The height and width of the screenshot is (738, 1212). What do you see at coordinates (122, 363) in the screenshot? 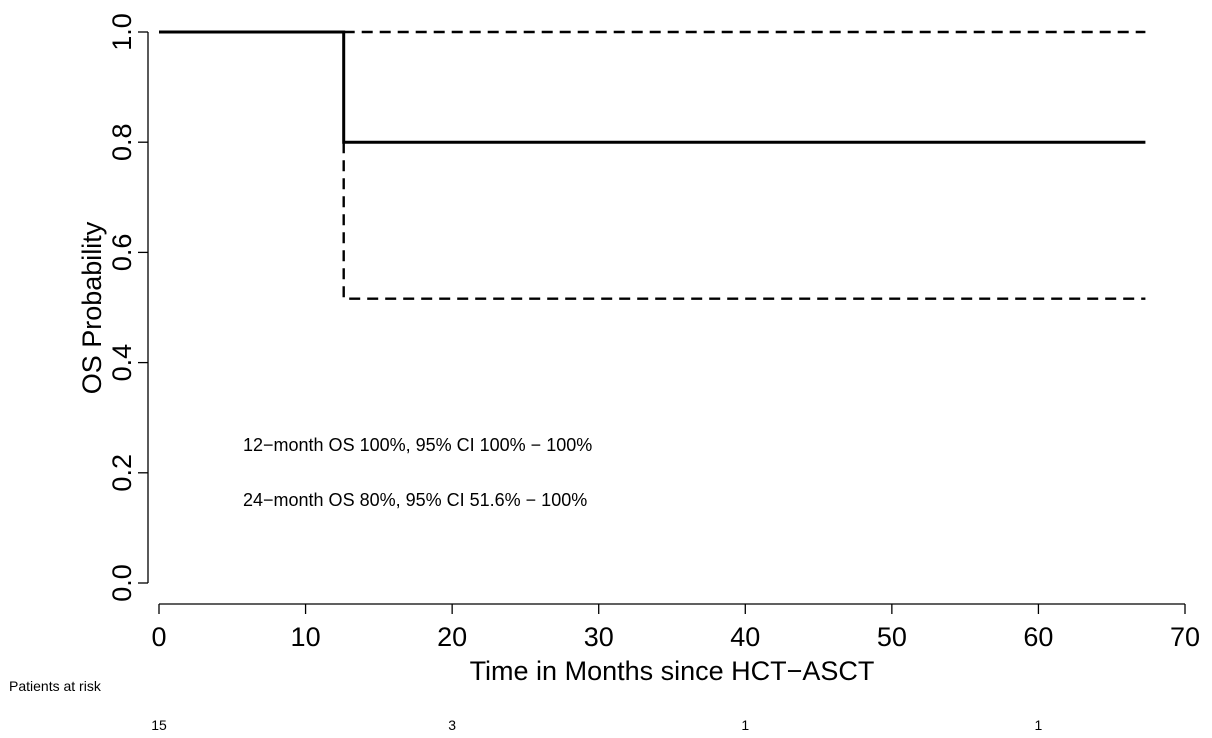
I see `y-tick-label: 0.4` at bounding box center [122, 363].